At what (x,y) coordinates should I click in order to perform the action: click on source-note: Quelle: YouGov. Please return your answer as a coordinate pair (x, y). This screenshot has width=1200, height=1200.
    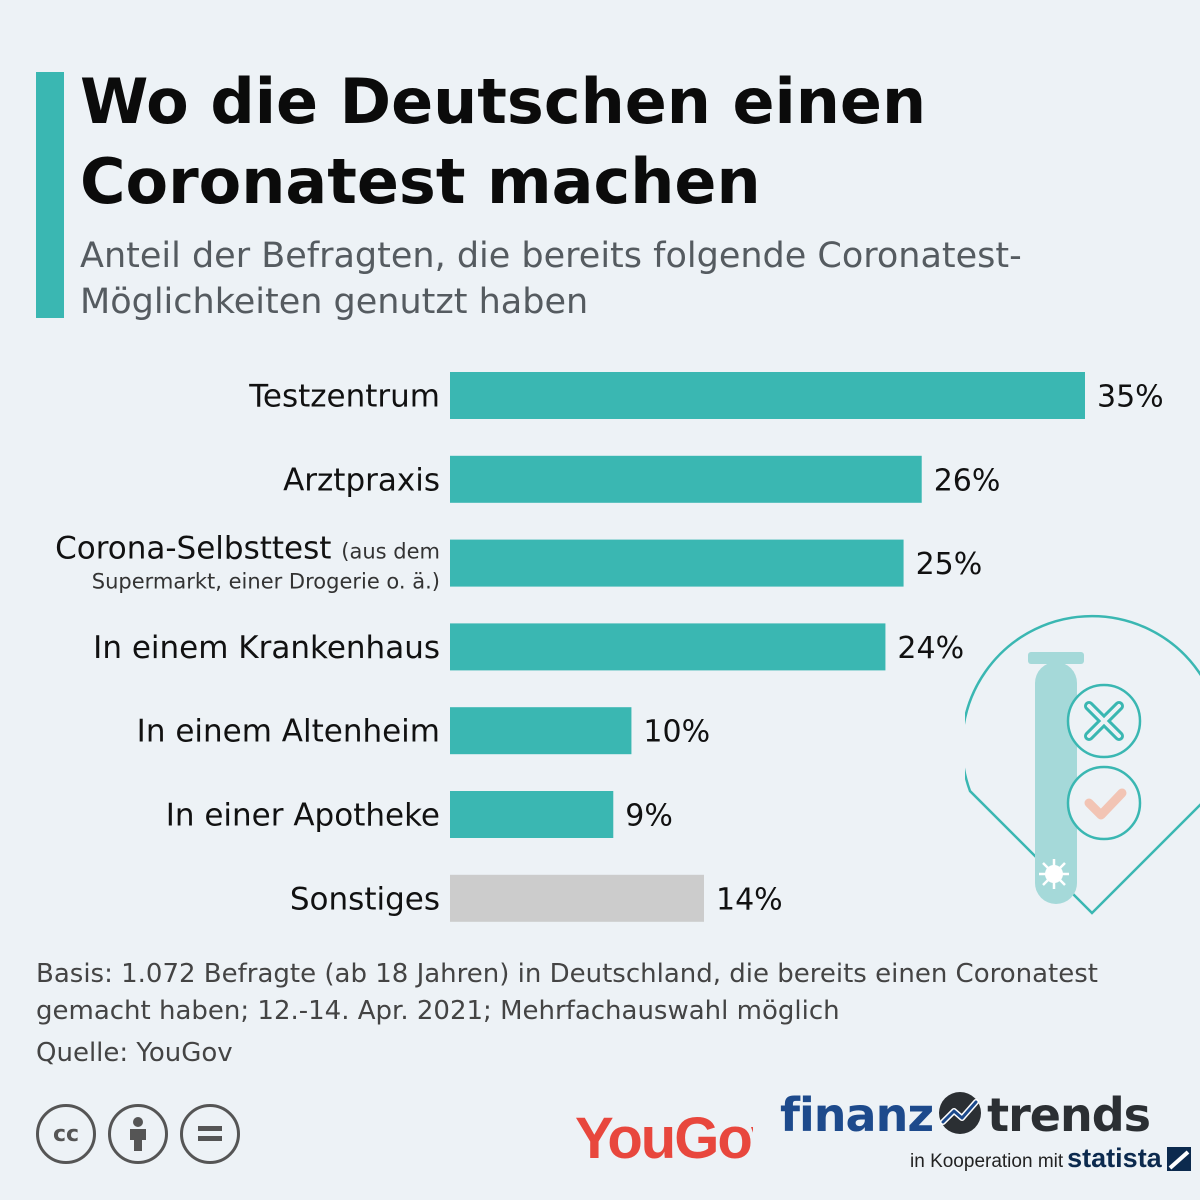
    Looking at the image, I should click on (134, 1053).